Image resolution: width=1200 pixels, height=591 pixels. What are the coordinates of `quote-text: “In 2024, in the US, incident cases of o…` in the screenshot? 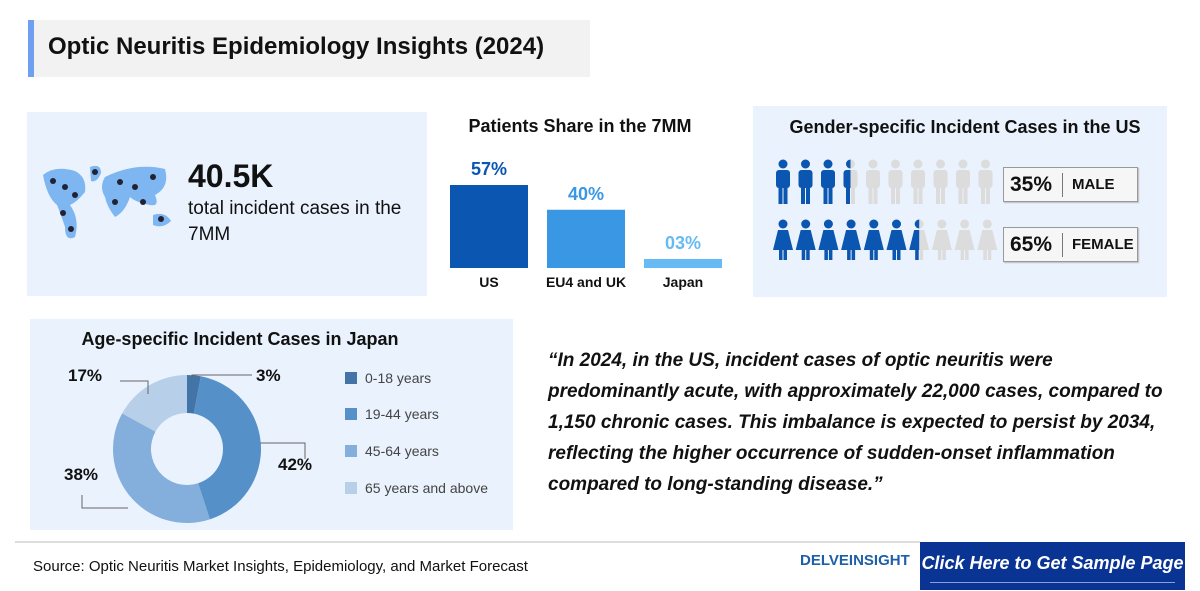 It's located at (855, 422).